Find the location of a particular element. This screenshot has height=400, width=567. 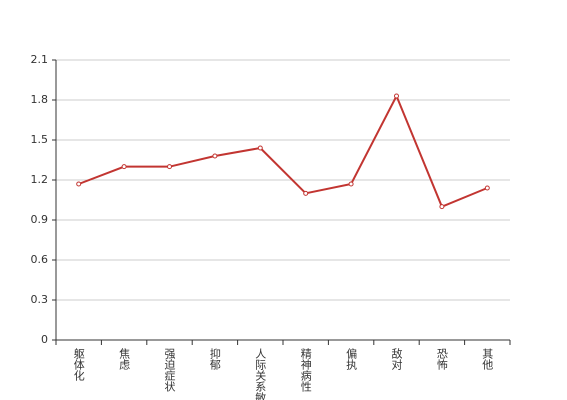

x-tick-label: 焦虑 is located at coordinates (124, 359).